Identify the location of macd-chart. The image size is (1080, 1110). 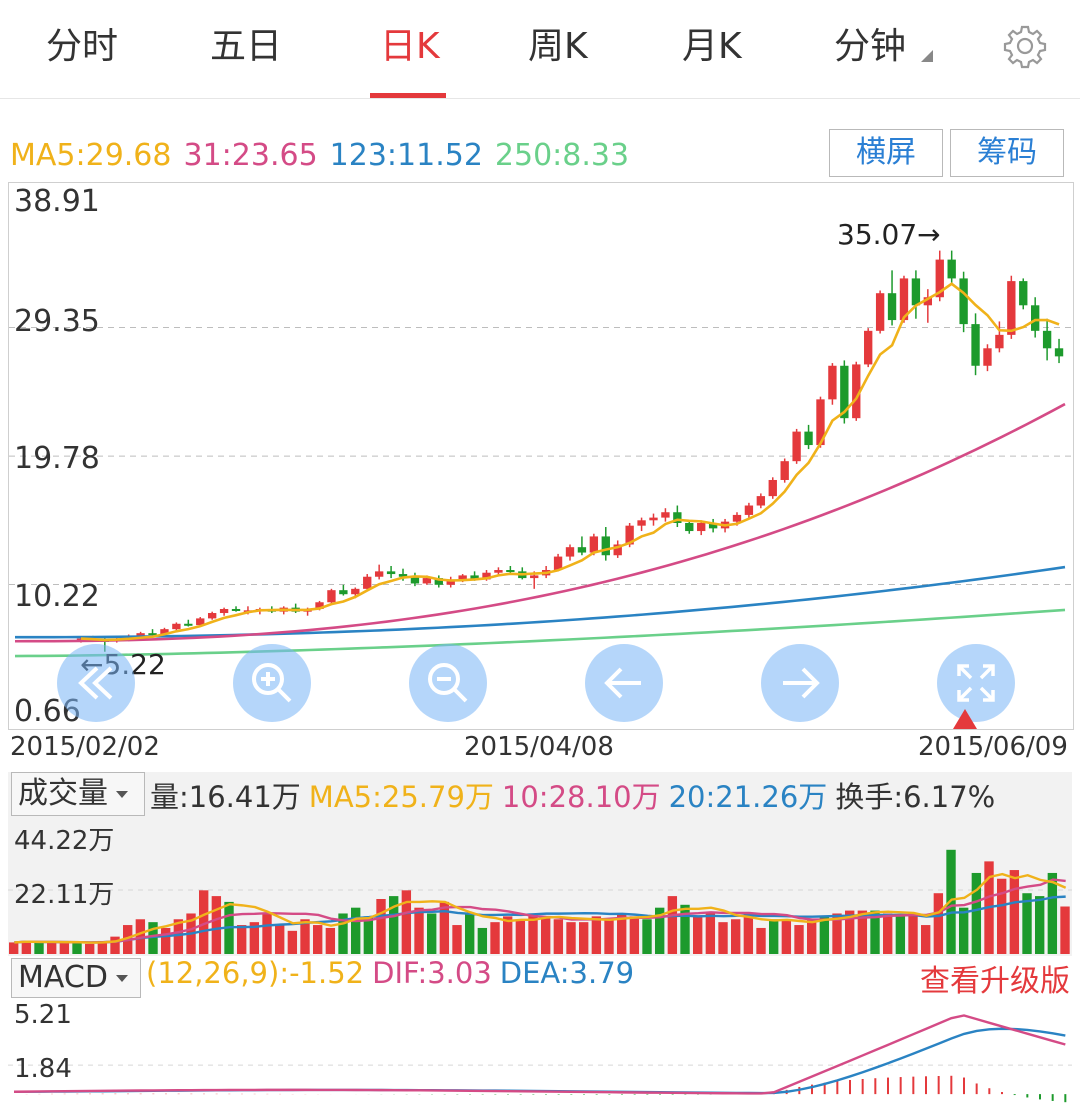
(540, 1054).